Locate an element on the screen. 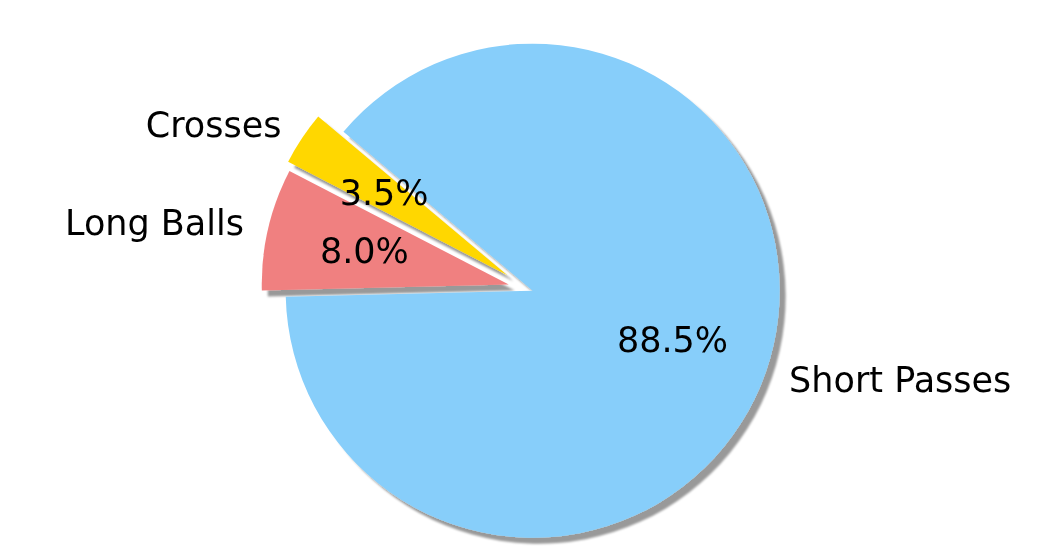  slice-label: Long Balls is located at coordinates (155, 223).